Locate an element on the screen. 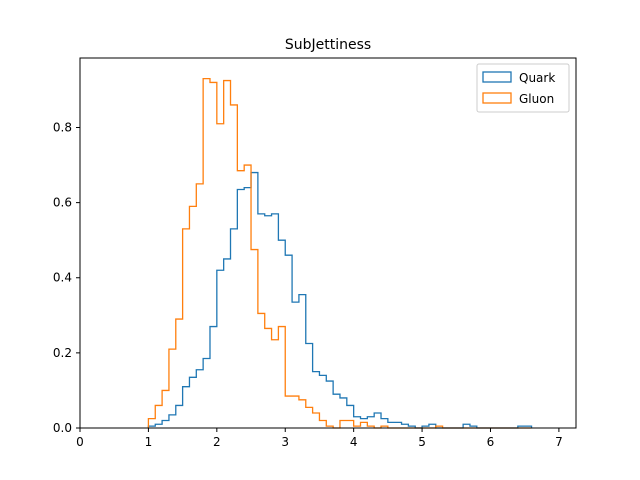  x-tick-label: 5 is located at coordinates (422, 442).